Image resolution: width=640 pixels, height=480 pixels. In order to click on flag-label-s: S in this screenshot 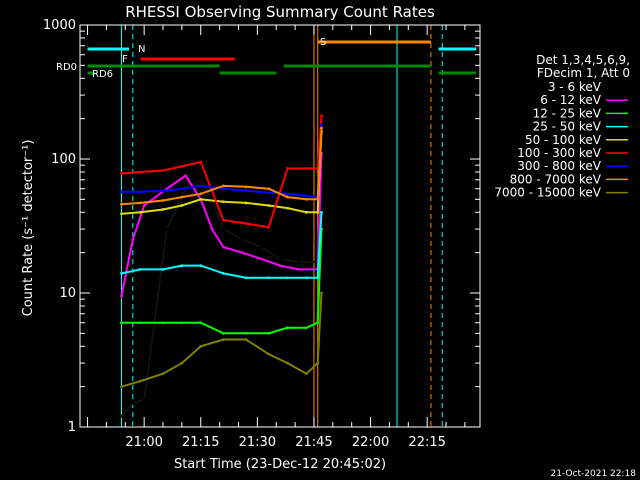, I will do `click(323, 42)`.